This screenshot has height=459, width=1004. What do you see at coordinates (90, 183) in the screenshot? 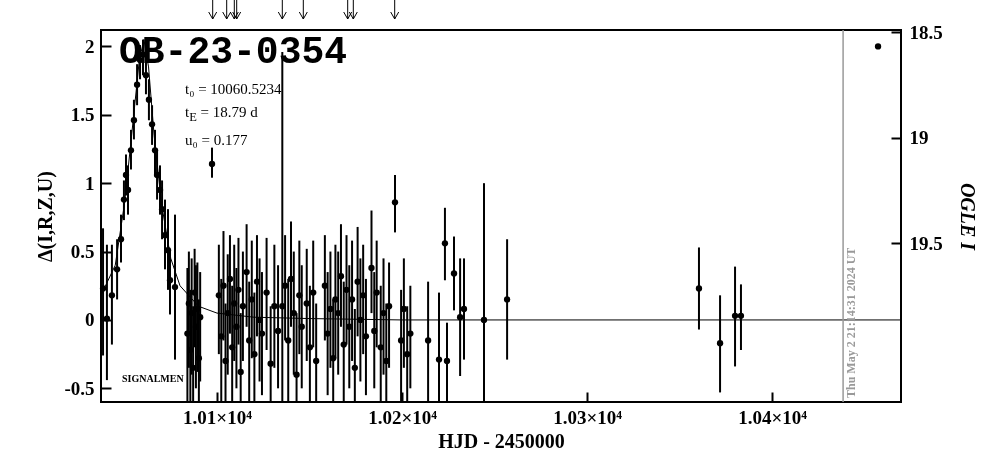
I see `y-tick-label: 1` at bounding box center [90, 183].